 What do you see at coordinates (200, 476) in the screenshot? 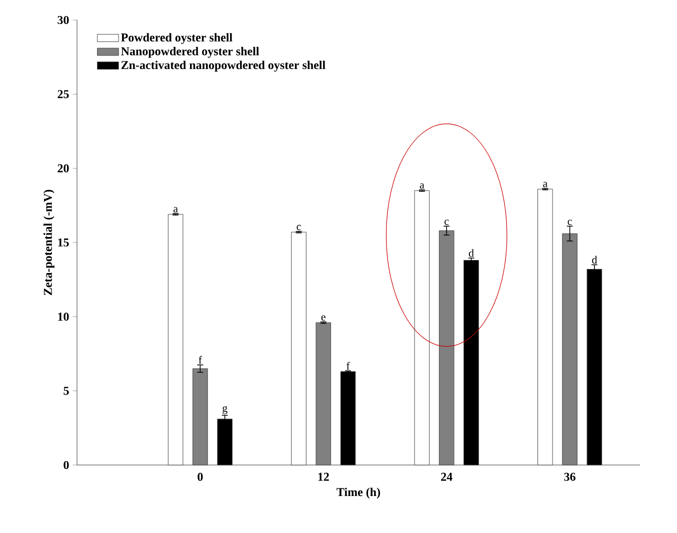
I see `x-tick-label: 0` at bounding box center [200, 476].